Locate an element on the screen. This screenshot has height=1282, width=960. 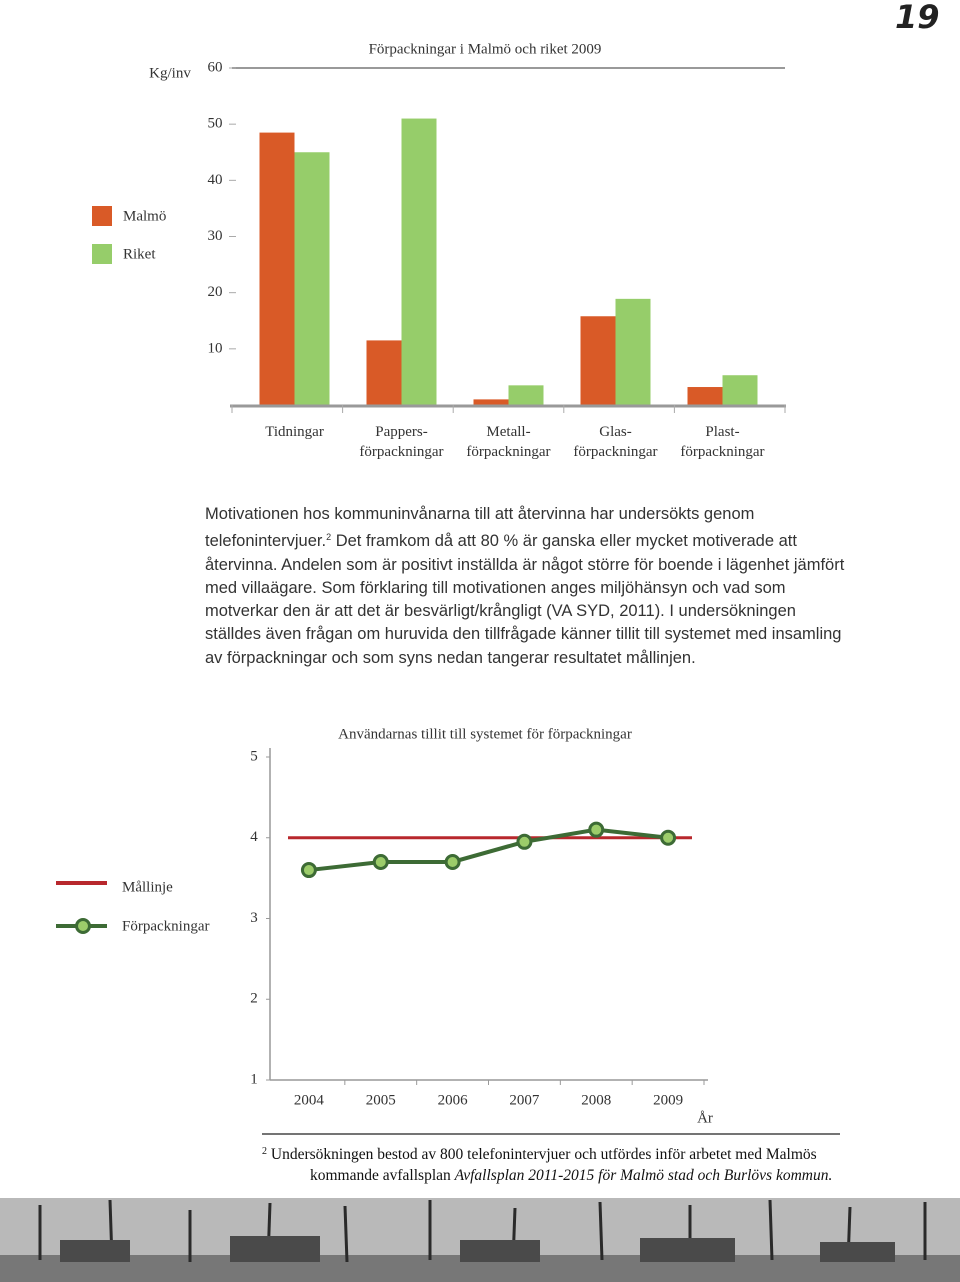
y-tick-label: 30 is located at coordinates (215, 236).